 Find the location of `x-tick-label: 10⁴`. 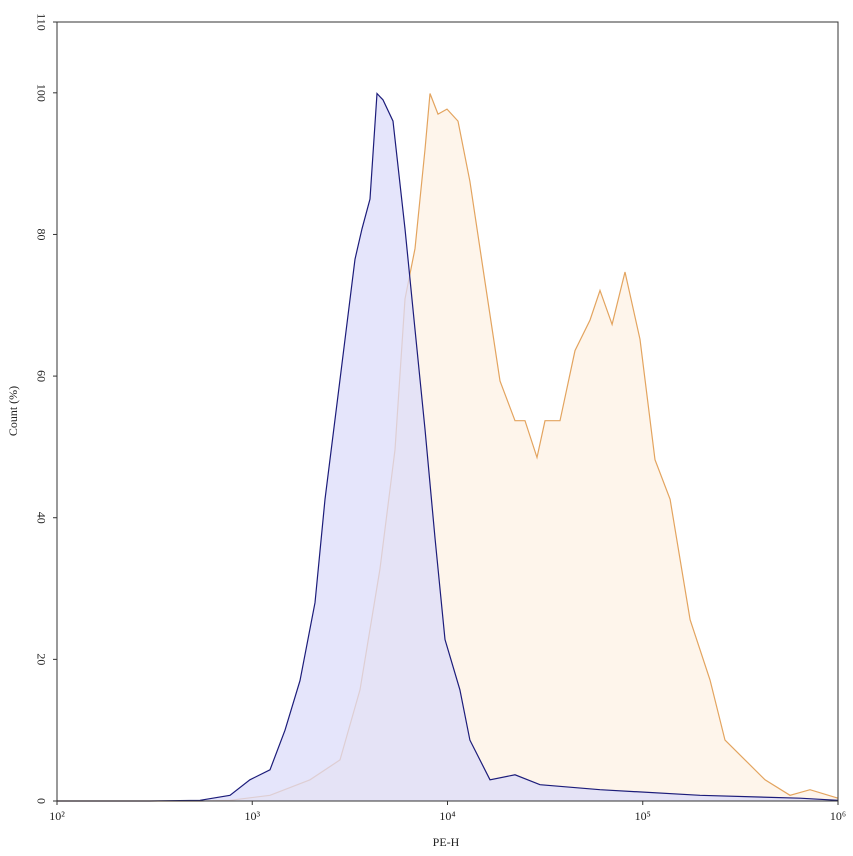

x-tick-label: 10⁴ is located at coordinates (447, 816).